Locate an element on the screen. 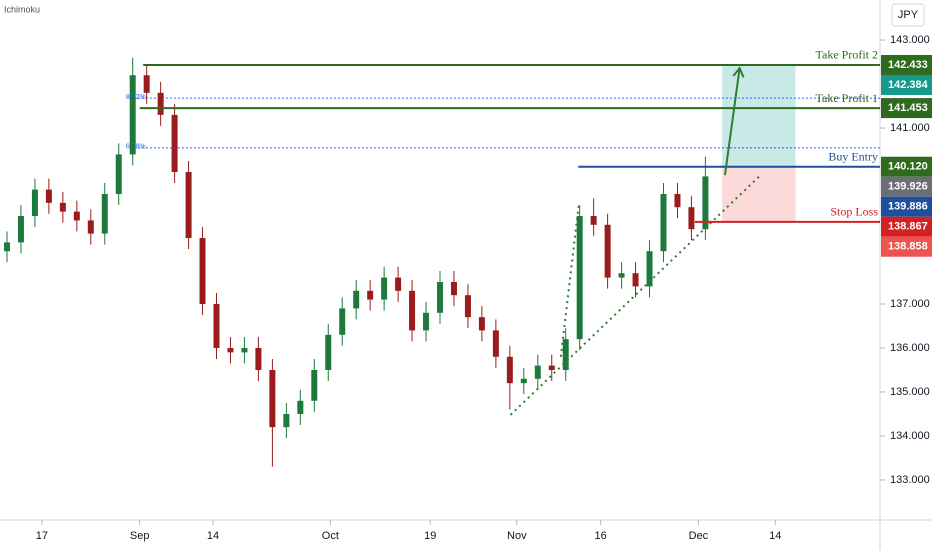 This screenshot has width=932, height=550. fib-label: 61.8% is located at coordinates (136, 147).